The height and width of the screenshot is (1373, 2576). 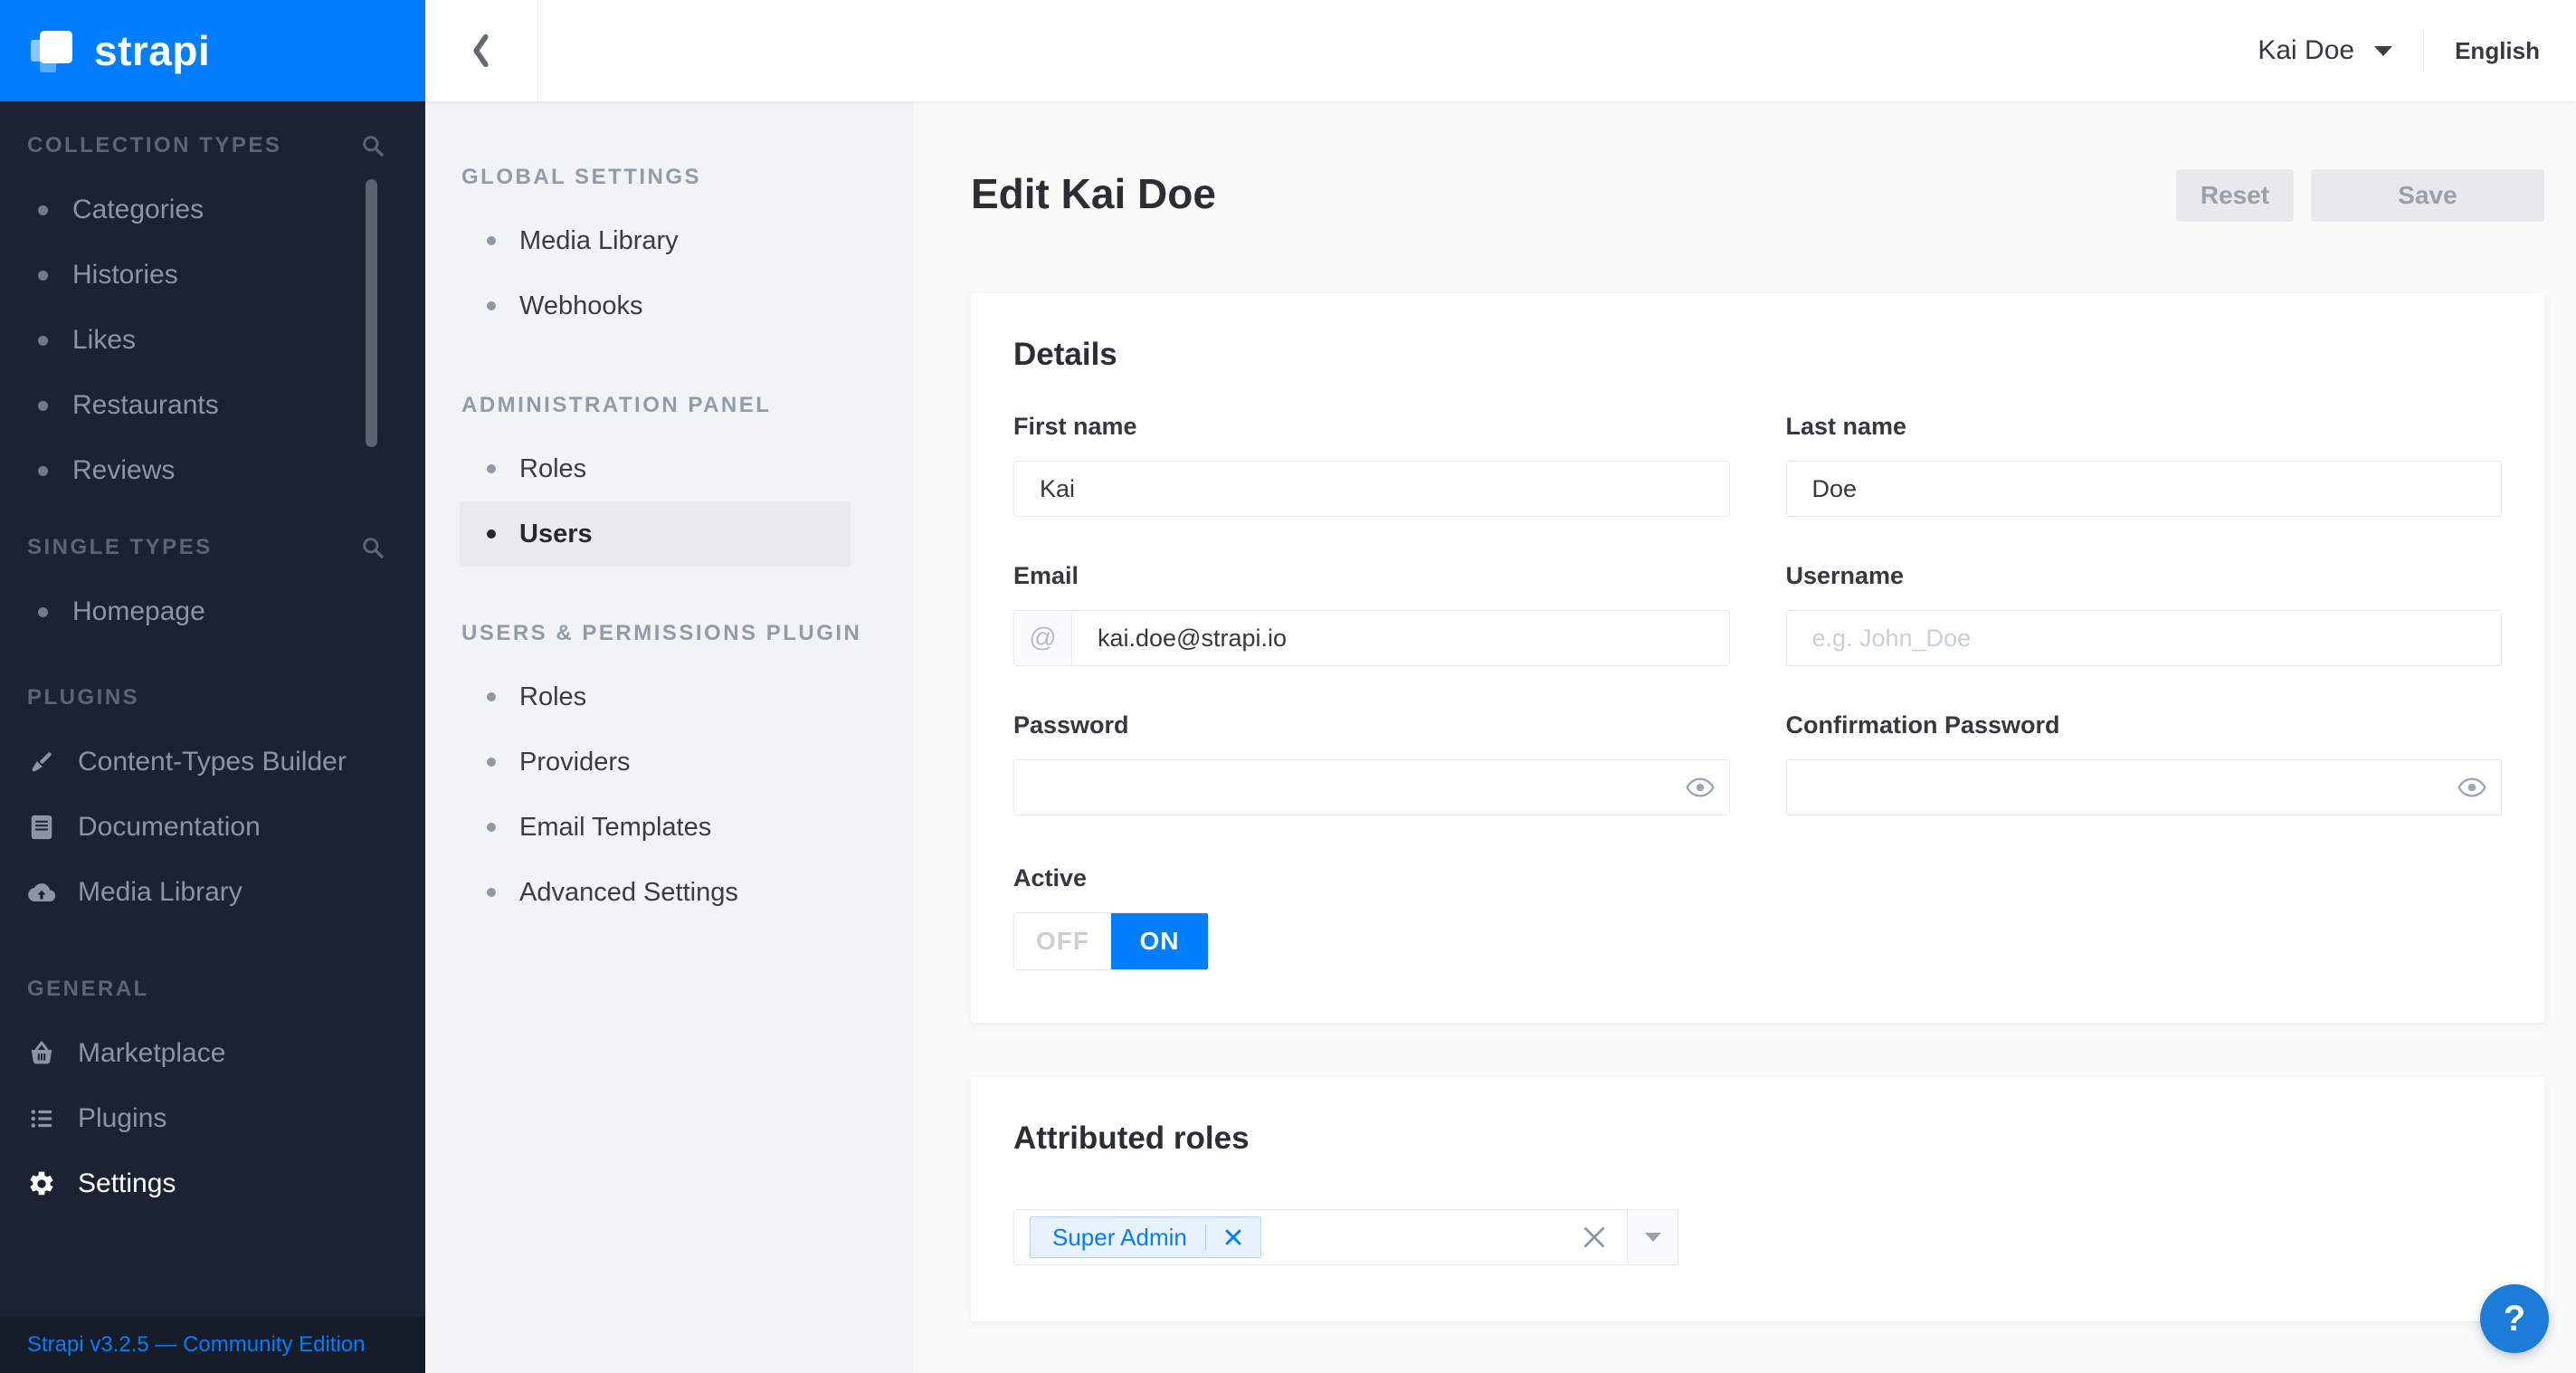 I want to click on subnav-item-media-library: Media Library, so click(x=655, y=240).